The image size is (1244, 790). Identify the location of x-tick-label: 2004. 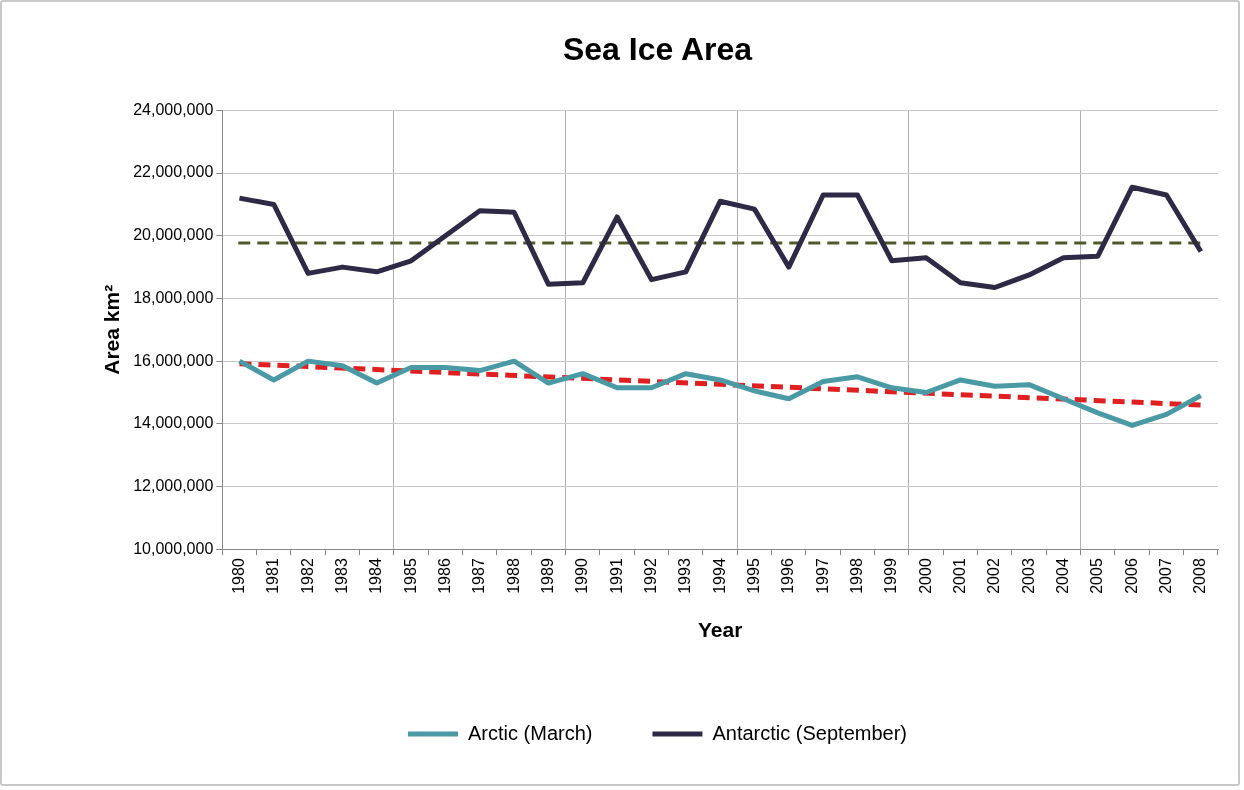
(1062, 576).